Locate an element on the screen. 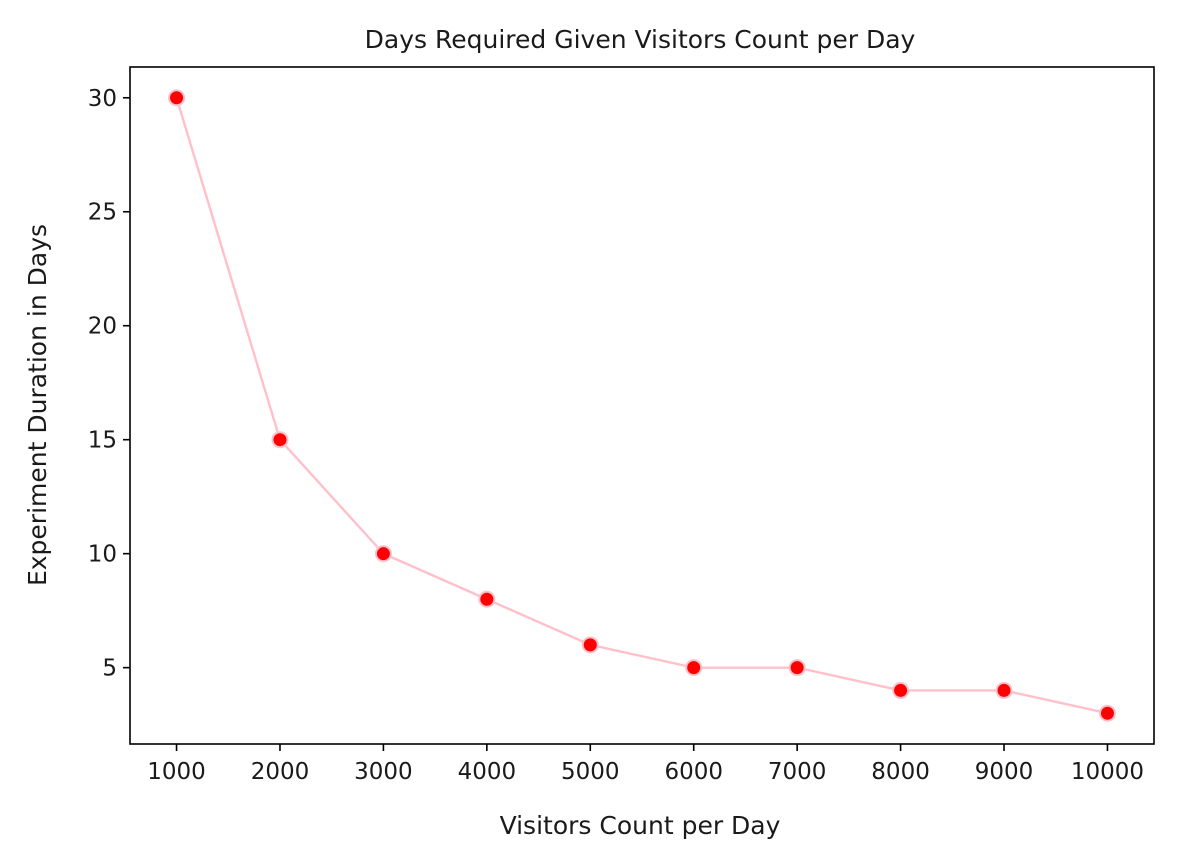  x-axis-label: Visitors Count per Day is located at coordinates (640, 825).